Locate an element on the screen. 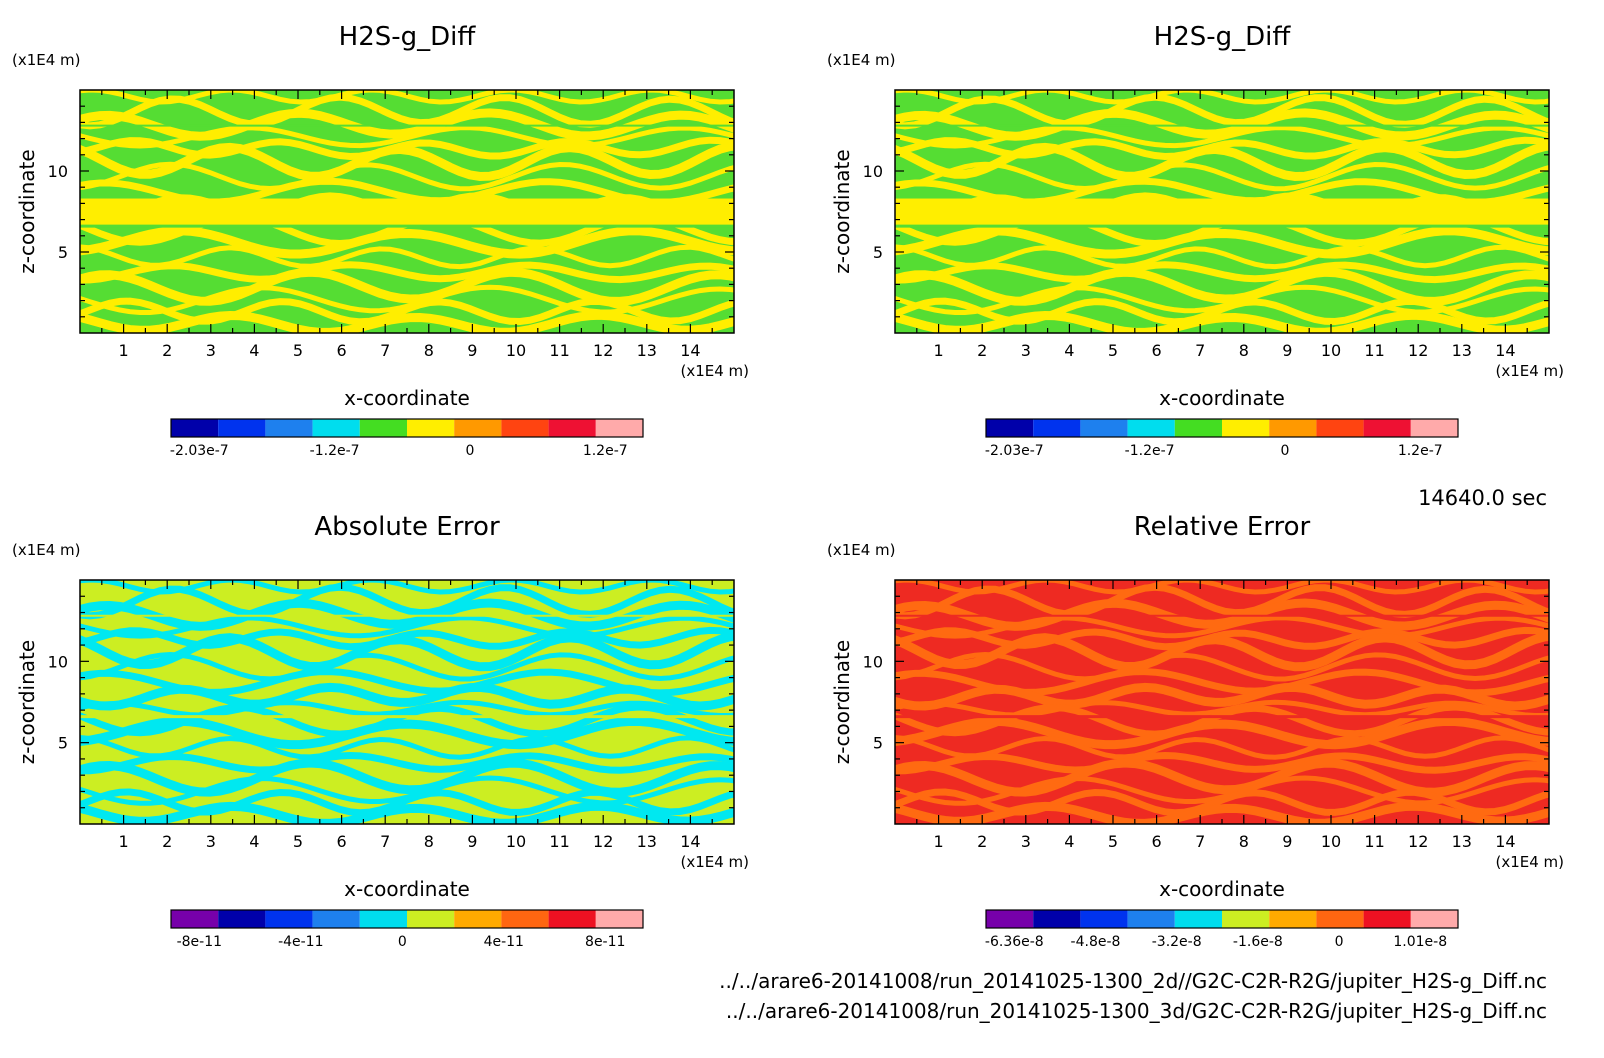 This screenshot has width=1604, height=1058. x-tick-label: 13 is located at coordinates (1462, 350).